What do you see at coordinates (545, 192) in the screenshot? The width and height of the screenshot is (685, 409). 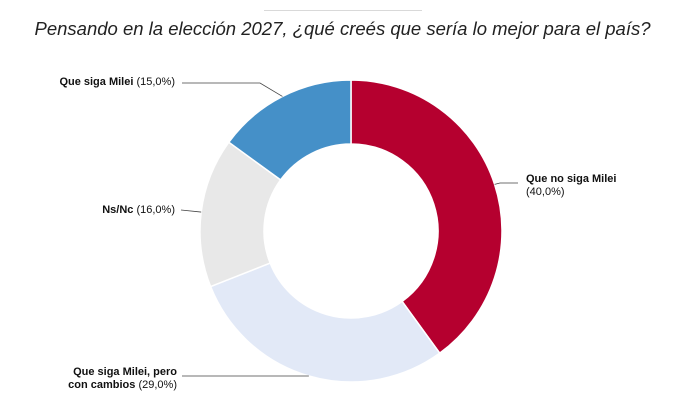 I see `label-percent: (40,0%)` at bounding box center [545, 192].